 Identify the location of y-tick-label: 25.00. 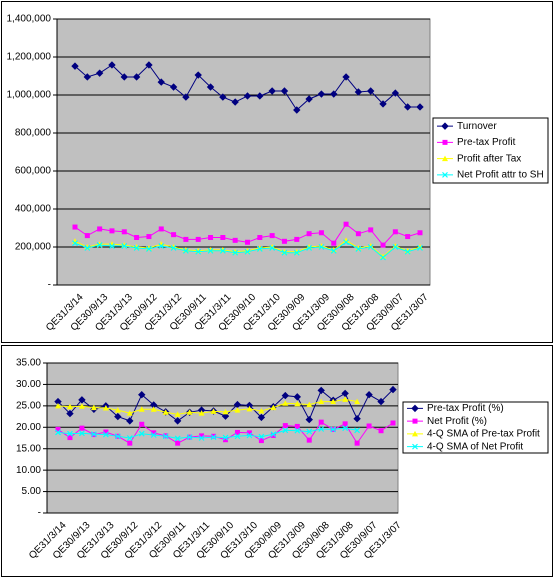
(28, 405).